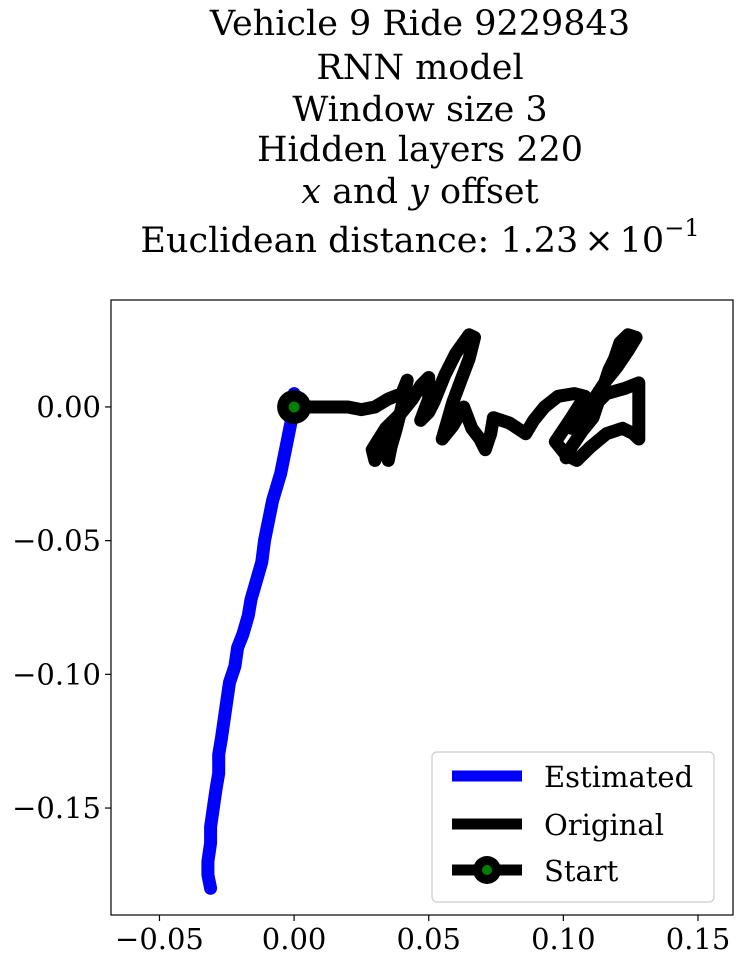  I want to click on x-tick-label: −0.05, so click(159, 939).